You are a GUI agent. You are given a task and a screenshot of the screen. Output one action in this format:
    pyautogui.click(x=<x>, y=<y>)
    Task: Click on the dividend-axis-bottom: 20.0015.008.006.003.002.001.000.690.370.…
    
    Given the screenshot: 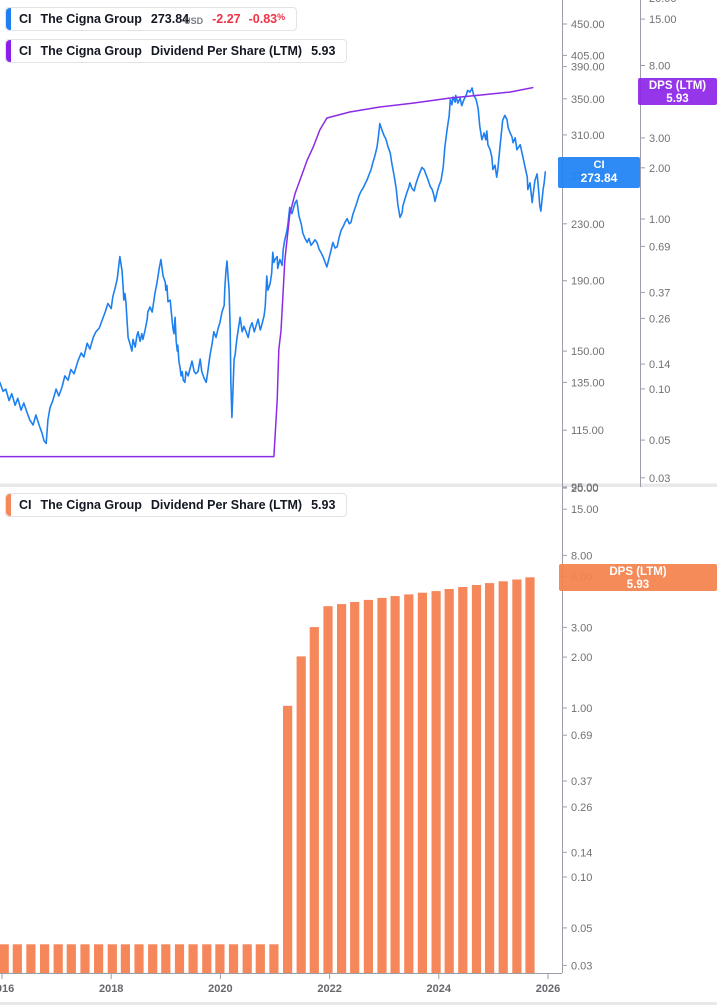 What is the action you would take?
    pyautogui.click(x=580, y=727)
    